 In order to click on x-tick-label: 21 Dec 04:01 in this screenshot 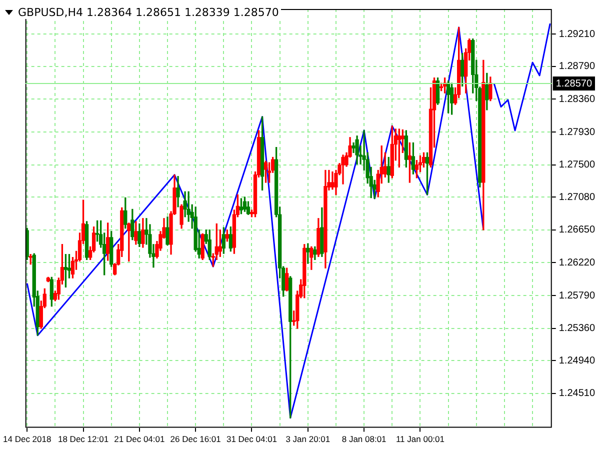, I will do `click(139, 439)`.